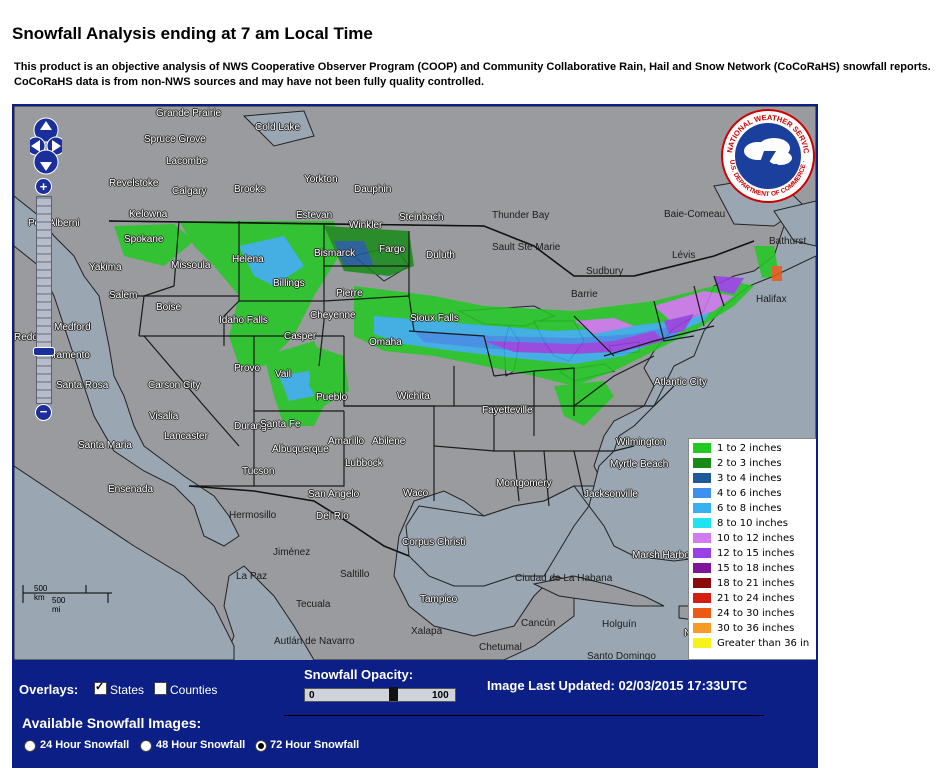 This screenshot has width=944, height=772. Describe the element at coordinates (253, 515) in the screenshot. I see `city-label: Hermosillo` at that location.